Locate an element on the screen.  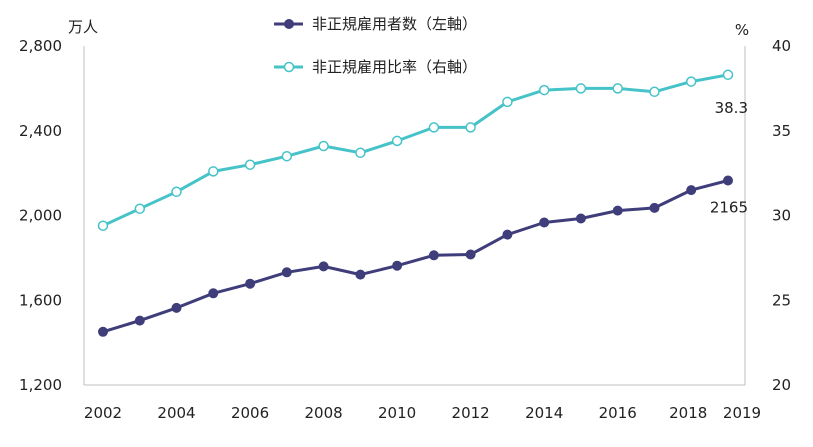
right-y-tick-label: 40 is located at coordinates (781, 46).